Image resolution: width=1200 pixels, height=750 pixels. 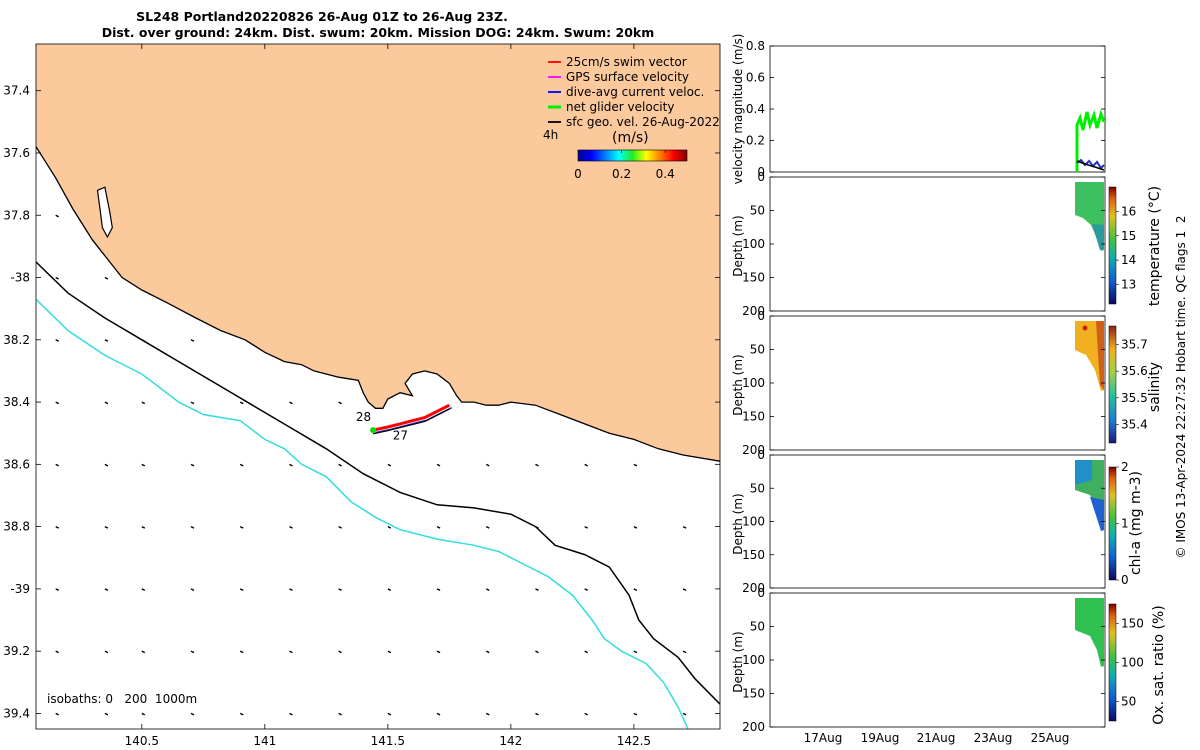 I want to click on chla-surface-data, so click(x=1083, y=472).